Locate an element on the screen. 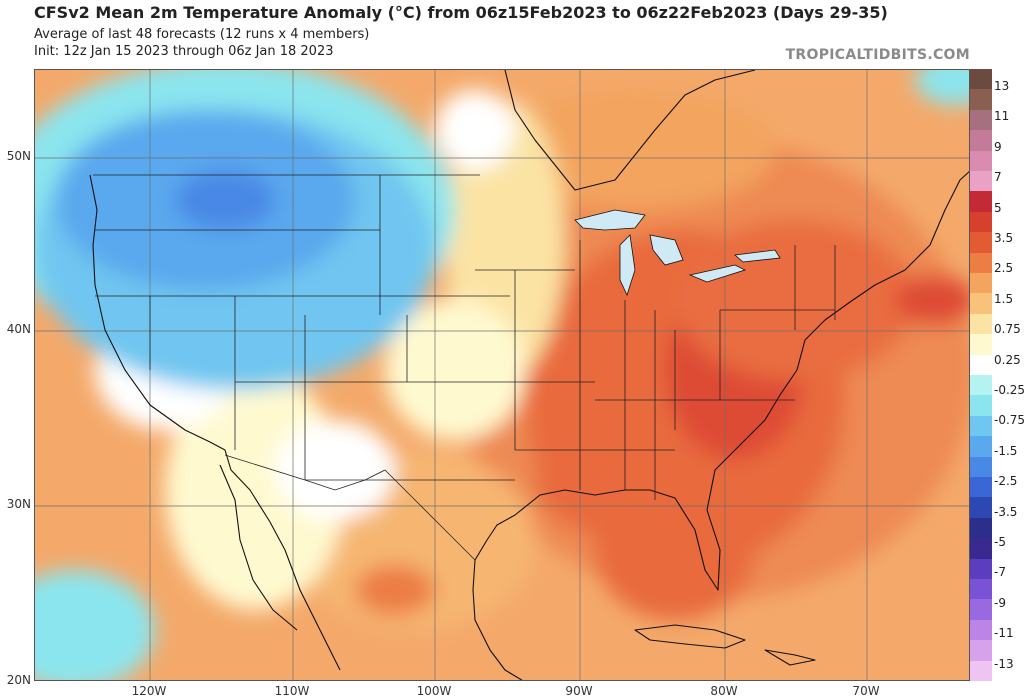 This screenshot has width=1024, height=700. colorbar-label: 3.5 is located at coordinates (1004, 238).